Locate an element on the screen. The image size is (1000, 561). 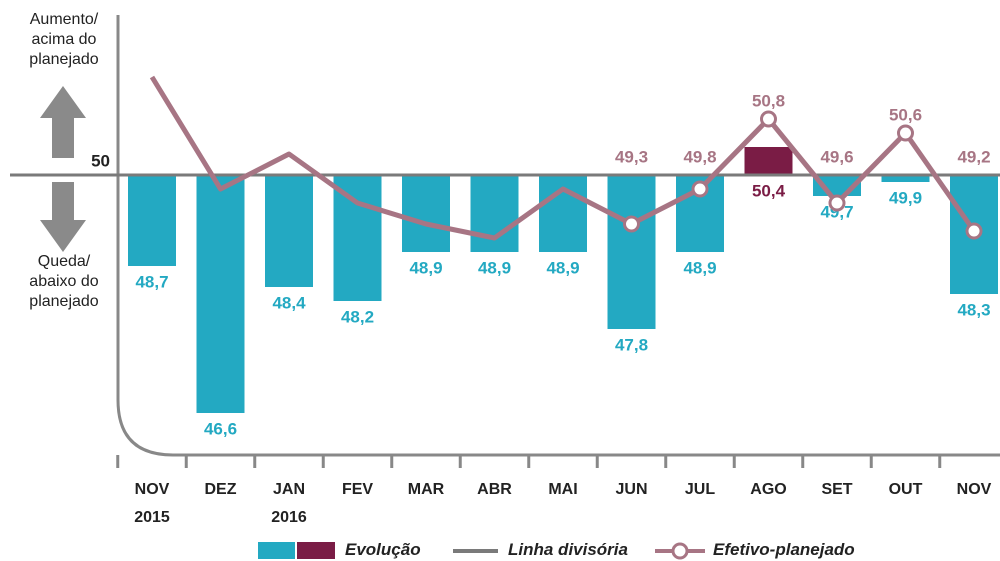
x-tick-label: JUN is located at coordinates (631, 489).